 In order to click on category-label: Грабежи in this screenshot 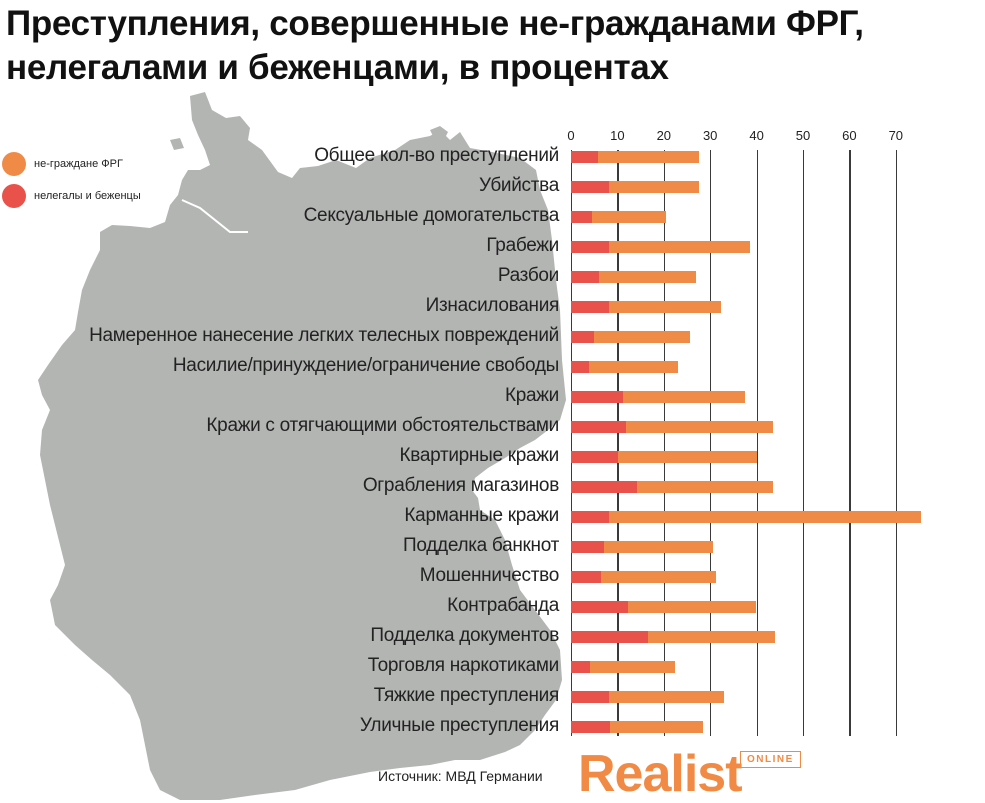, I will do `click(522, 245)`.